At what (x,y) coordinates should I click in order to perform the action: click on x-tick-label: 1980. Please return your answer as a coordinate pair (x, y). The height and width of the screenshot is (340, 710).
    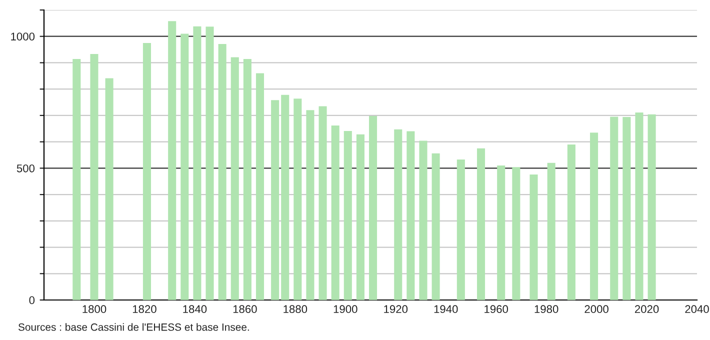
    Looking at the image, I should click on (546, 309).